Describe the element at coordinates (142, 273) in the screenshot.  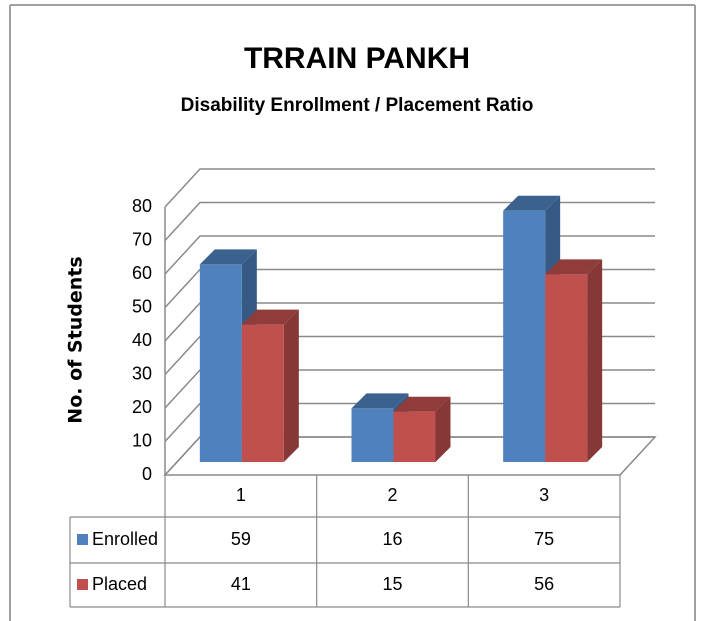
I see `y-tick-label: 60` at that location.